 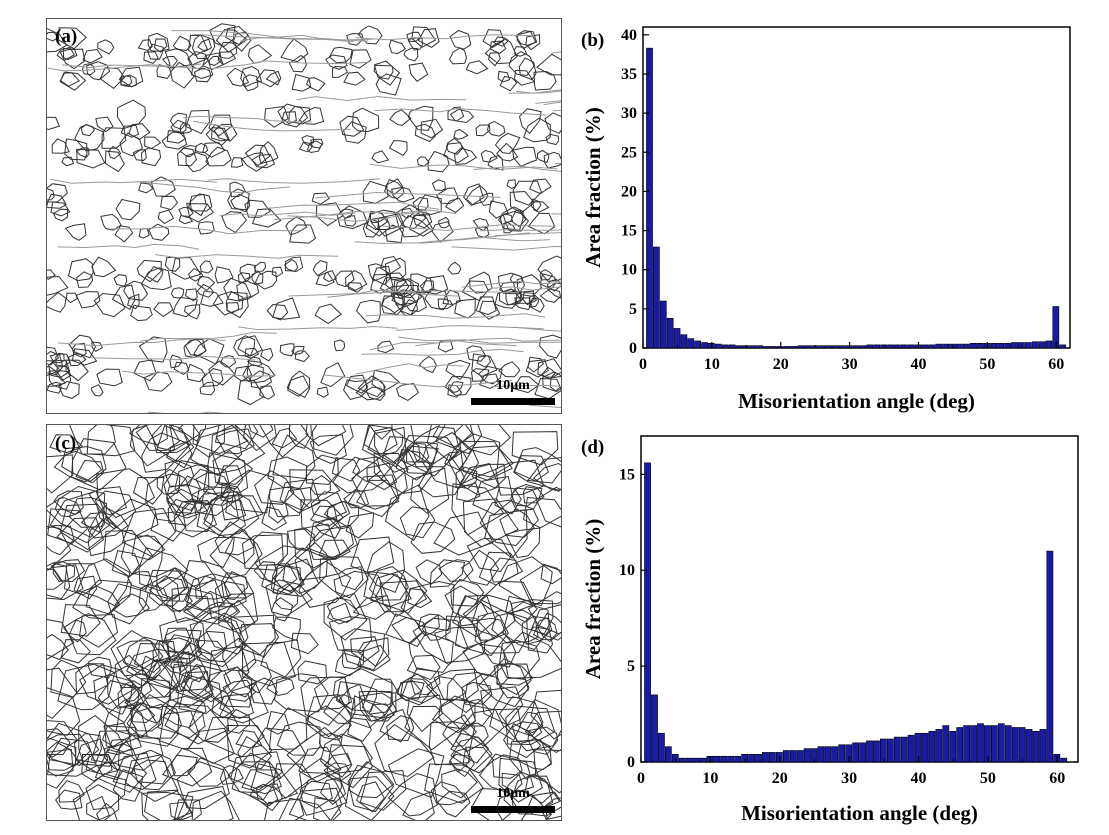 I want to click on x-axis-label: Misorientation angle (deg), so click(x=859, y=813).